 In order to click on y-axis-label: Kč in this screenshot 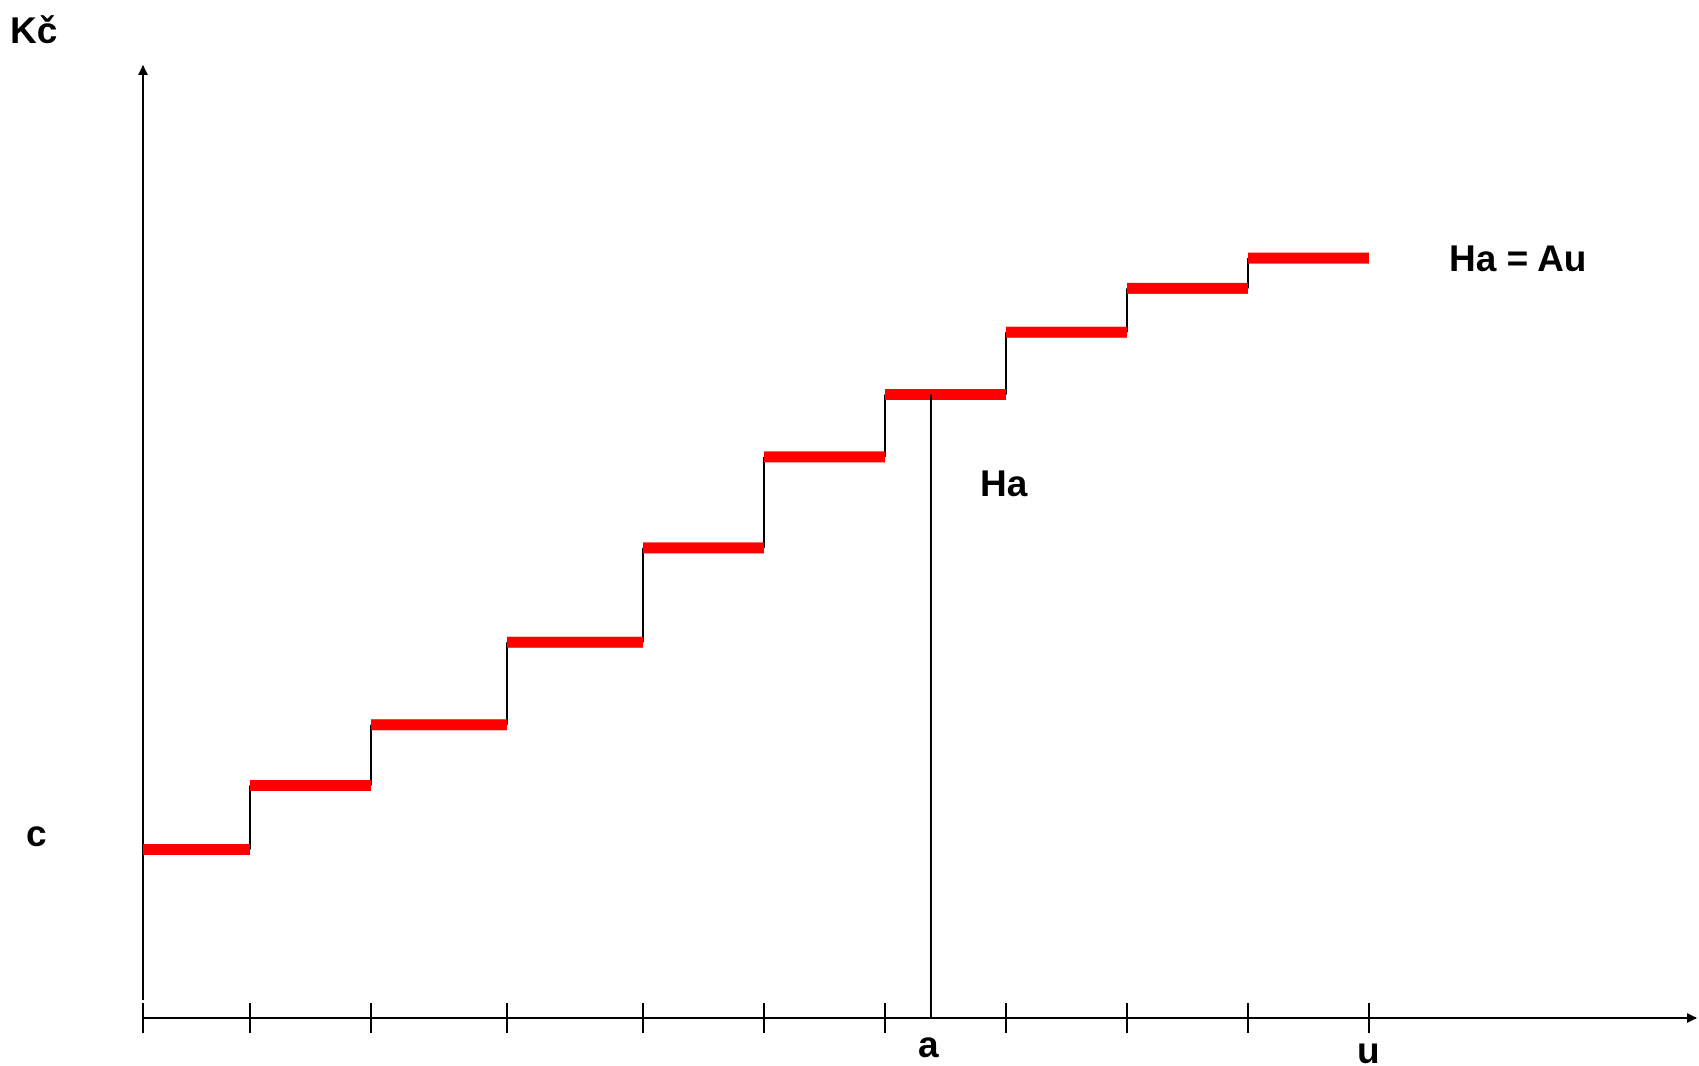, I will do `click(33, 30)`.